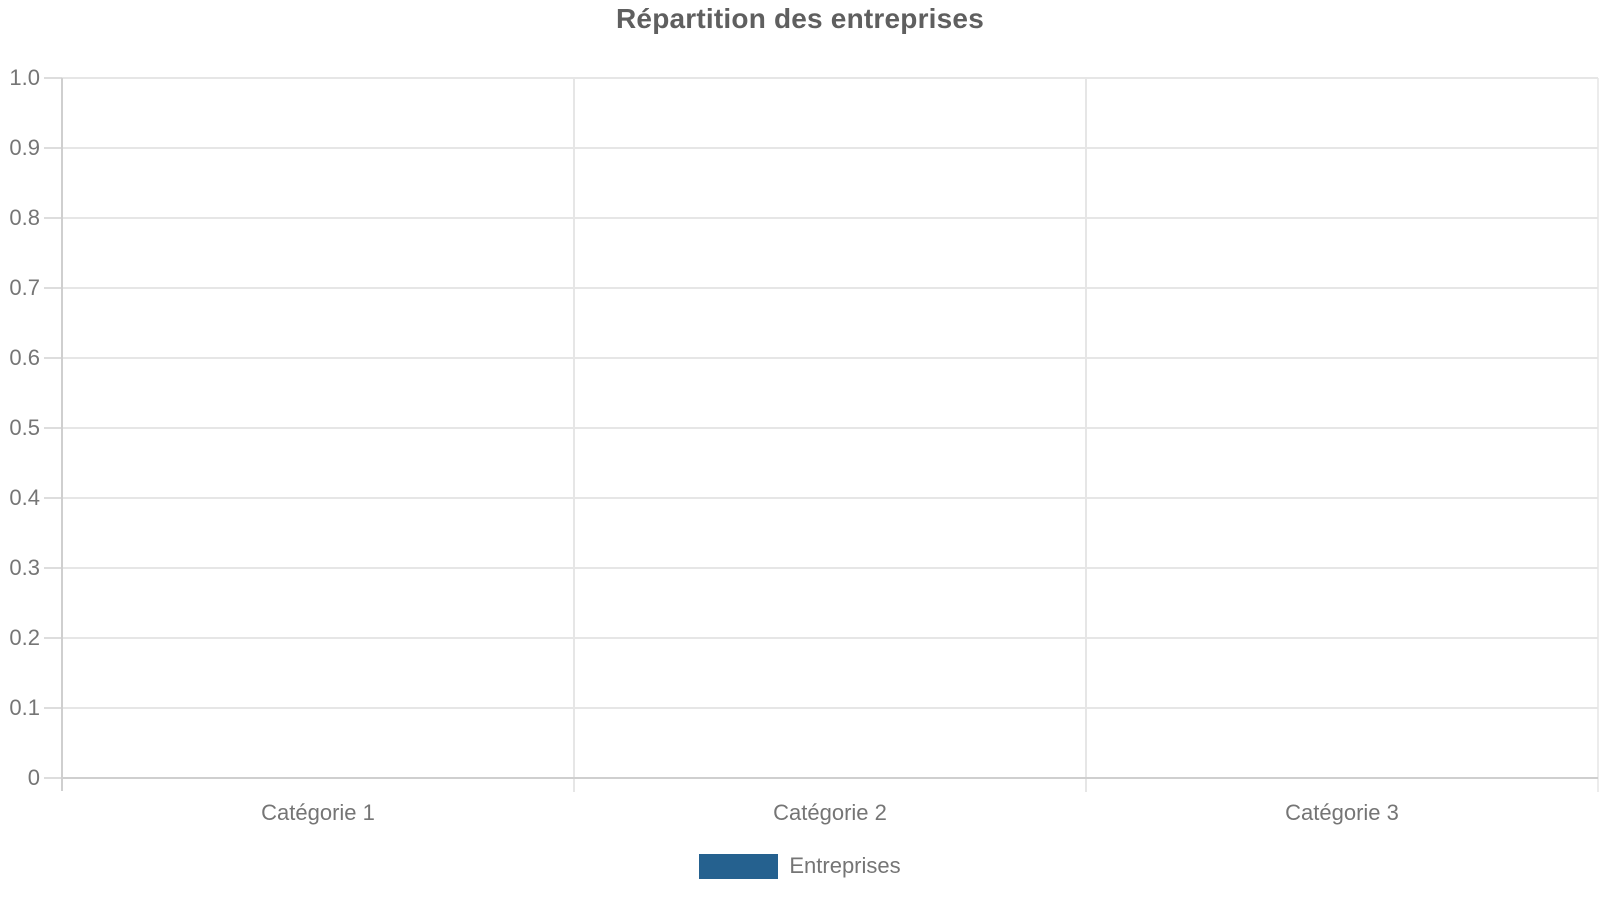  I want to click on y-tick-label: 0.5, so click(24, 427).